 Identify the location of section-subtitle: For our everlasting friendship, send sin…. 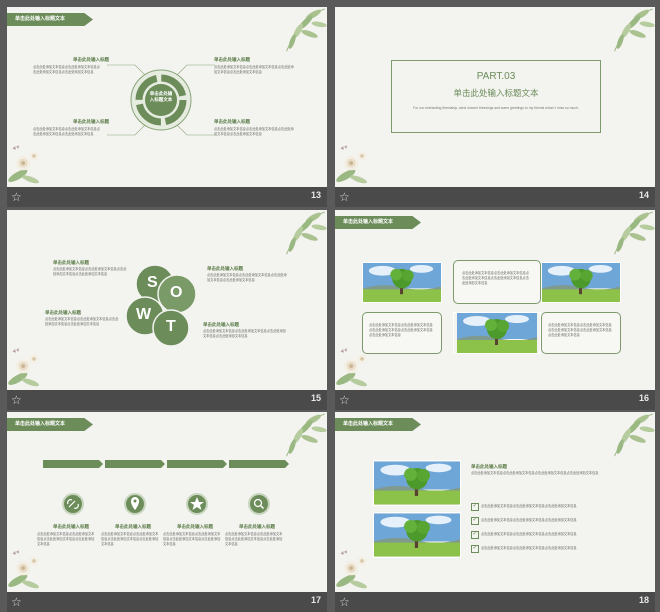
(496, 108).